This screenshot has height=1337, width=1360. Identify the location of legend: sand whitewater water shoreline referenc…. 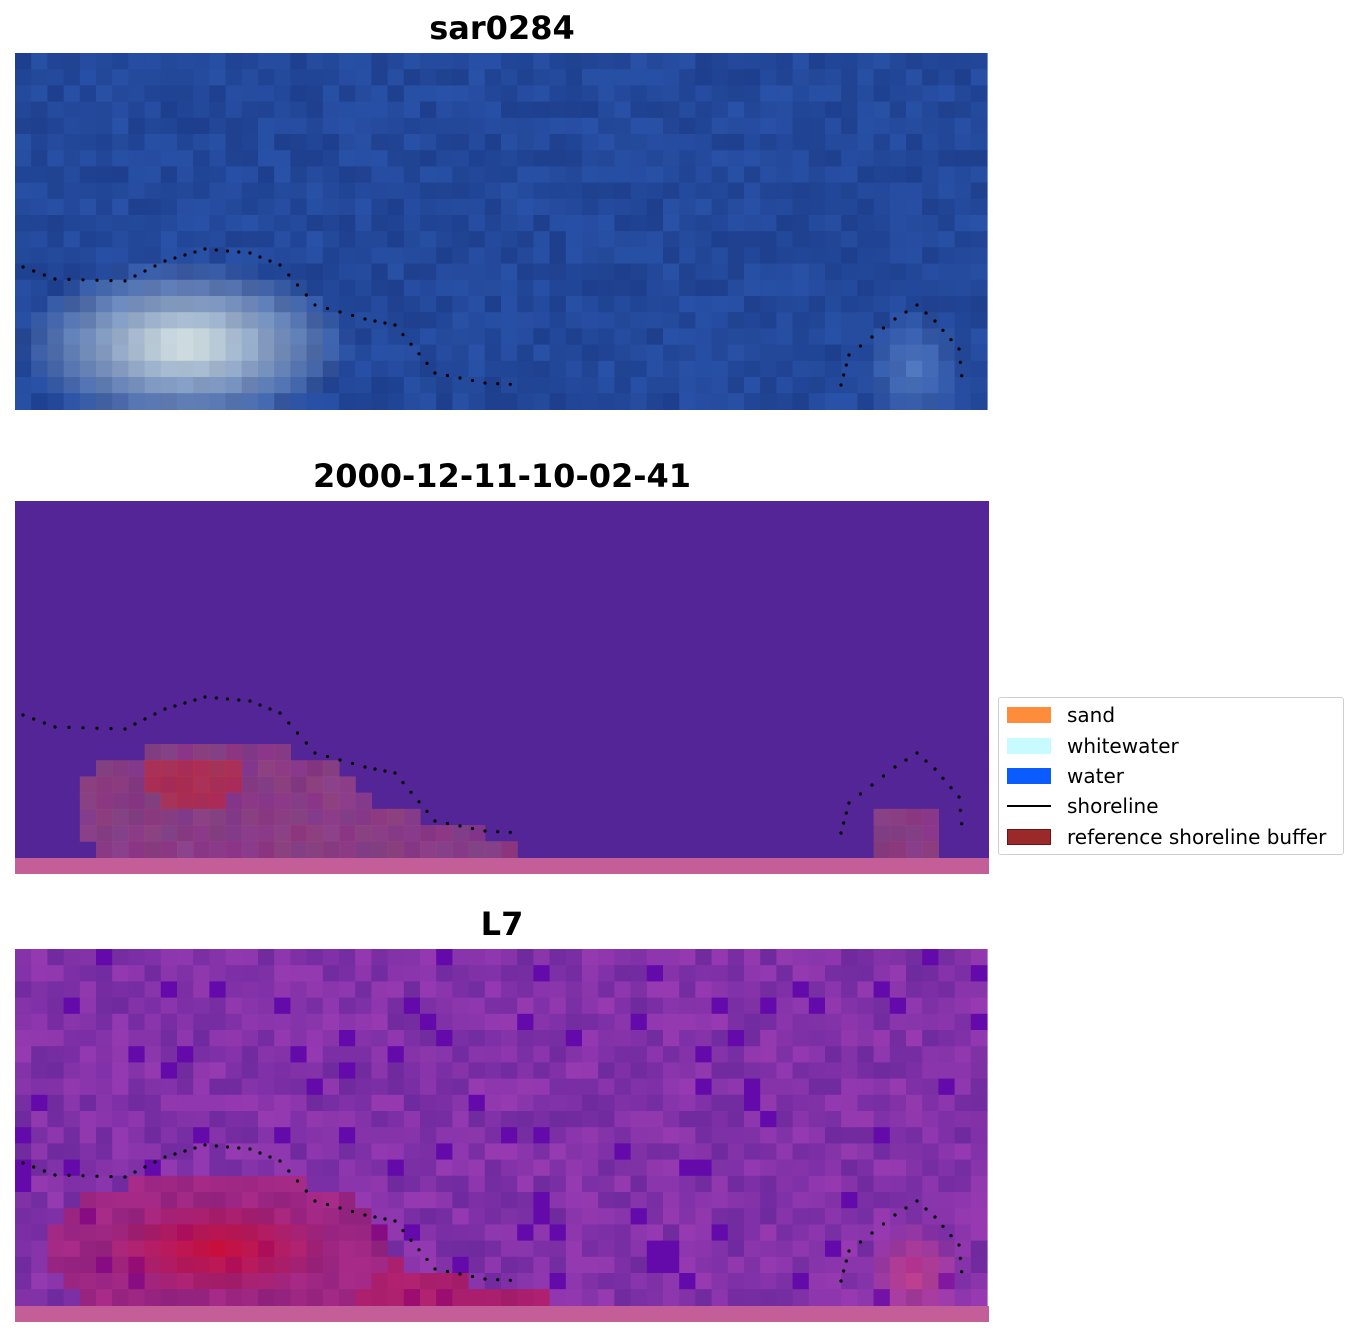
(1171, 776).